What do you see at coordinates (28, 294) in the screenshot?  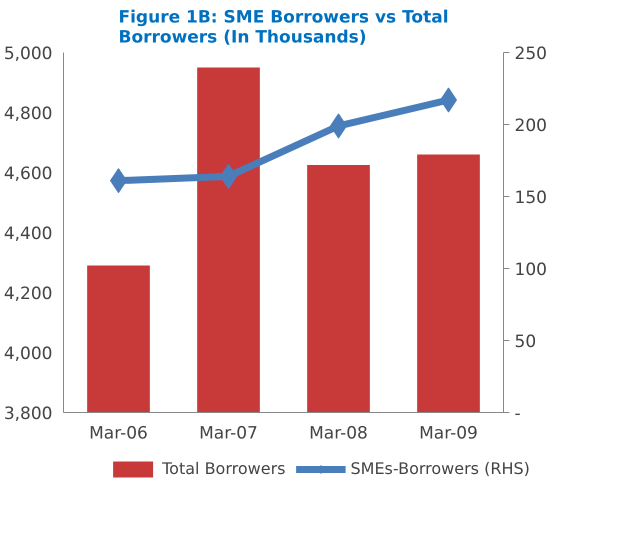 I see `y-tick-label: 4,200` at bounding box center [28, 294].